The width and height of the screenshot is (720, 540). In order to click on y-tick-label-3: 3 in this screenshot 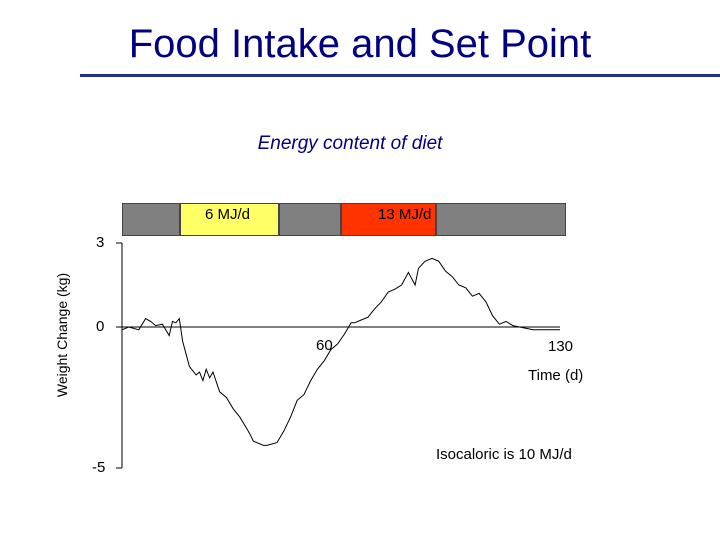, I will do `click(100, 242)`.